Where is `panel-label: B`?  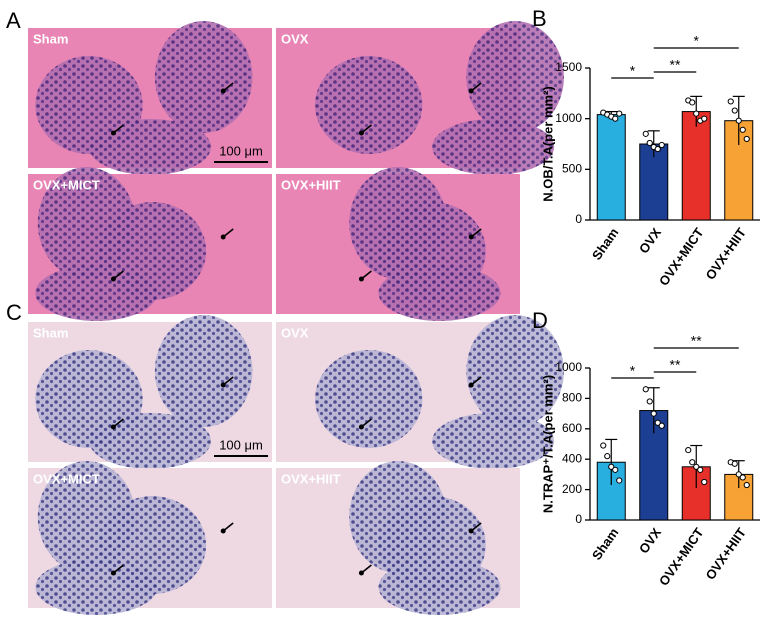
panel-label: B is located at coordinates (539, 18).